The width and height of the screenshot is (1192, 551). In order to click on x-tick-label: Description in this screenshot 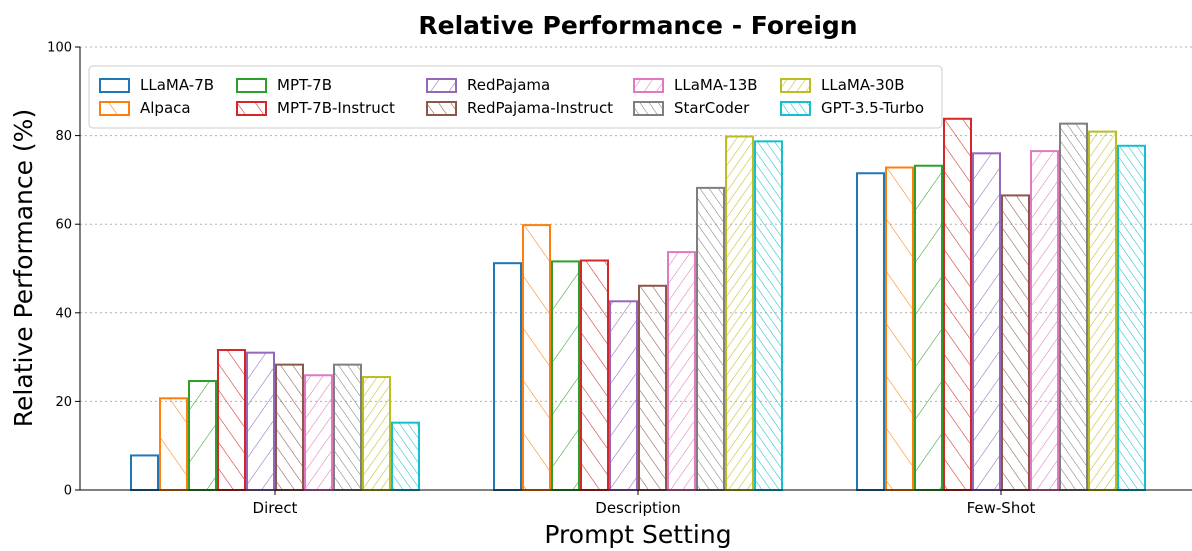, I will do `click(637, 508)`.